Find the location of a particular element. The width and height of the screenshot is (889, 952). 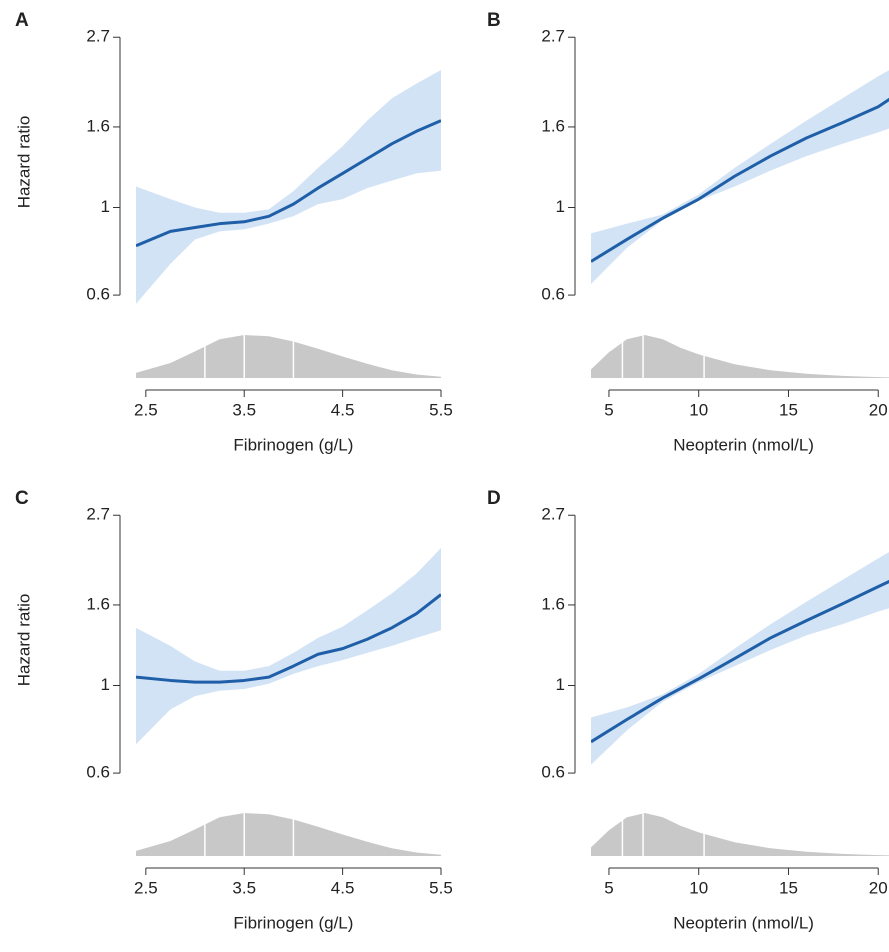

panel-letter: A is located at coordinates (22, 20).